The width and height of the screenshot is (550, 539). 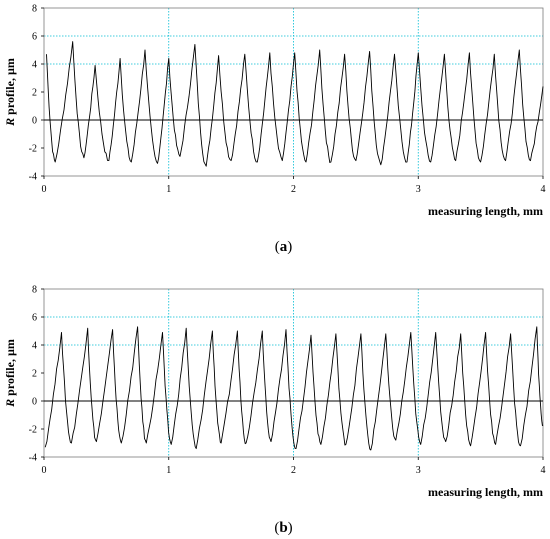 What do you see at coordinates (33, 430) in the screenshot?
I see `panel-b-y-tick-label: -2` at bounding box center [33, 430].